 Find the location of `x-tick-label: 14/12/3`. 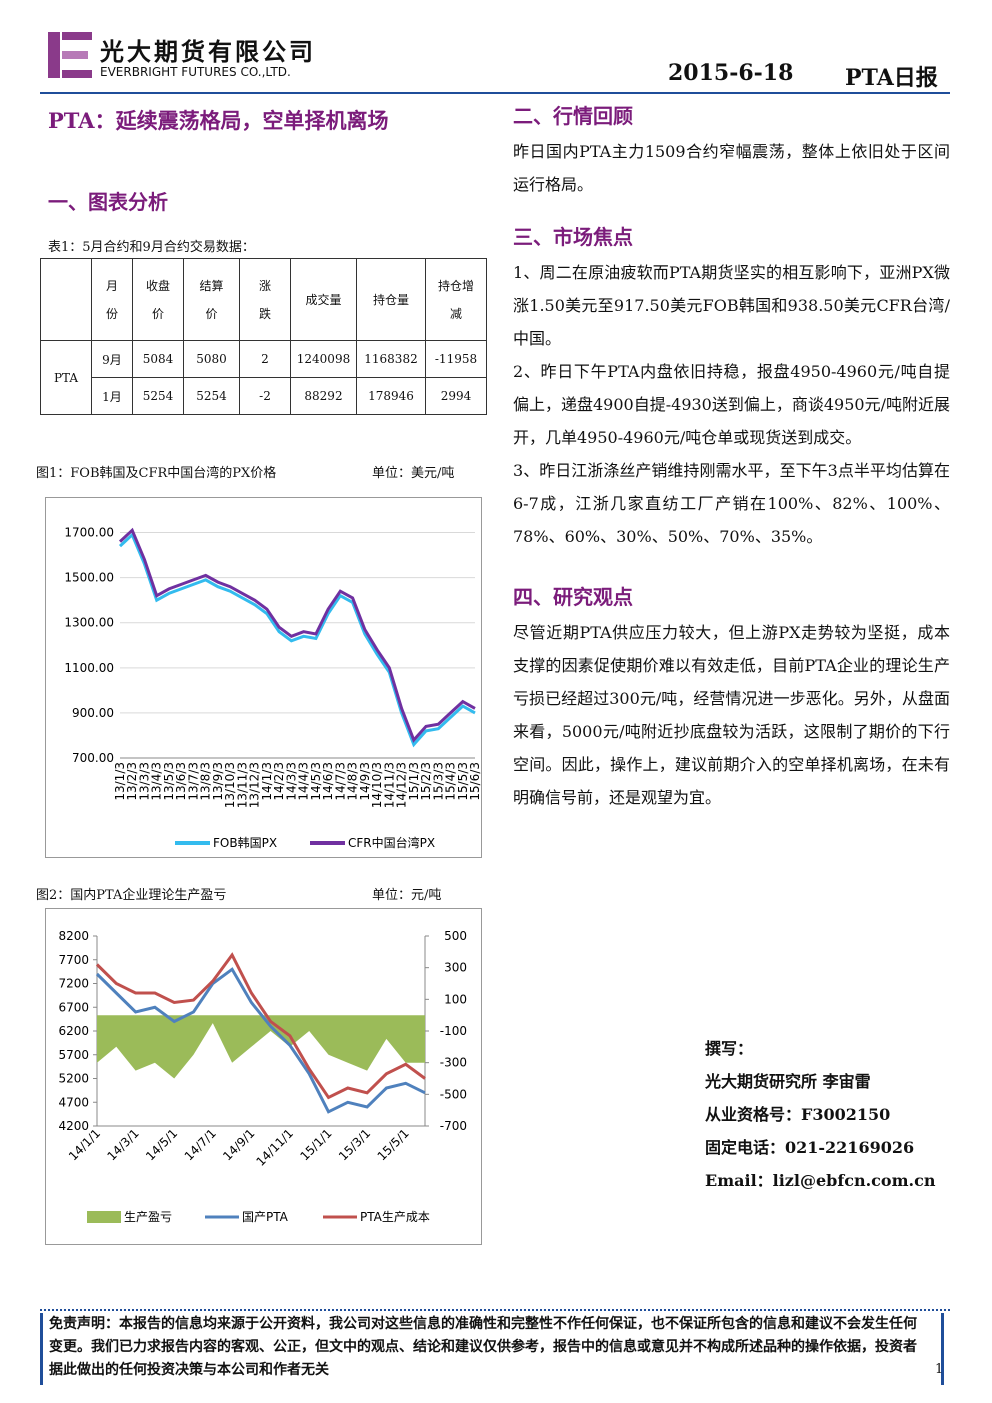

x-tick-label: 14/12/3 is located at coordinates (402, 785).